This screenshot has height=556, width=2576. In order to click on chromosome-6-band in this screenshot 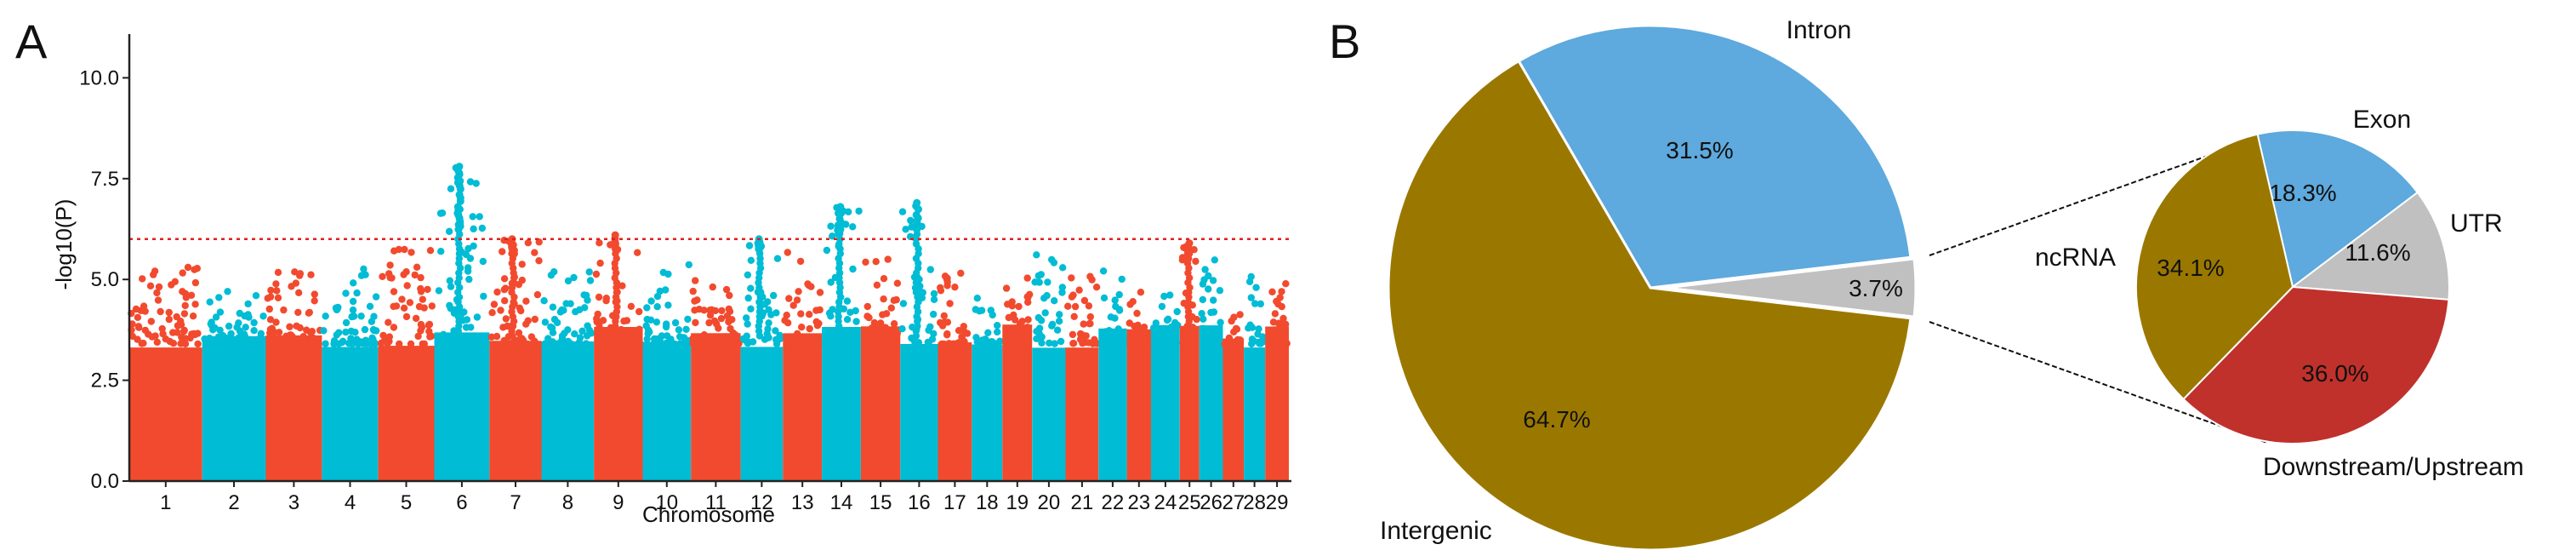, I will do `click(462, 406)`.